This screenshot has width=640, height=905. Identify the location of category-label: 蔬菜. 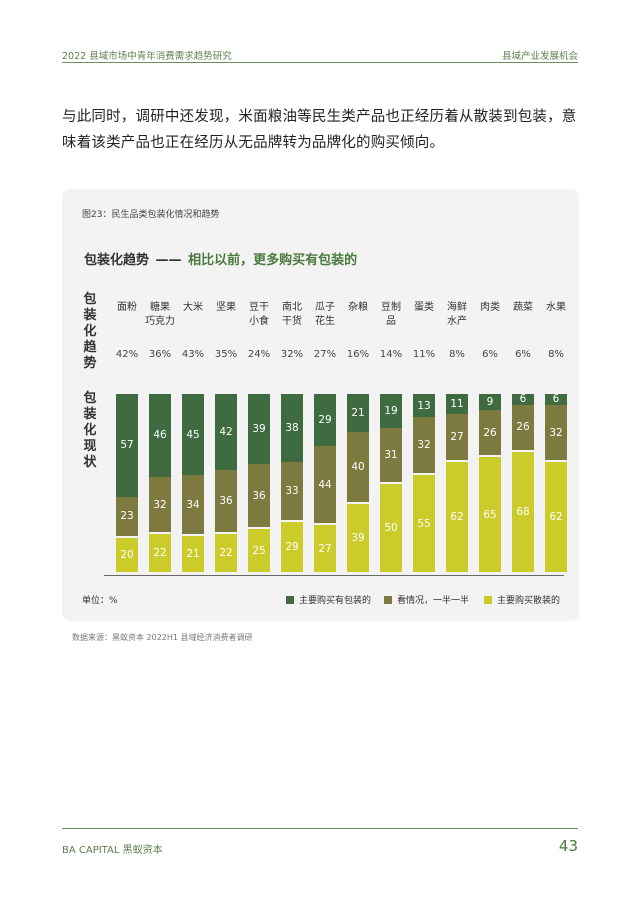
(523, 307).